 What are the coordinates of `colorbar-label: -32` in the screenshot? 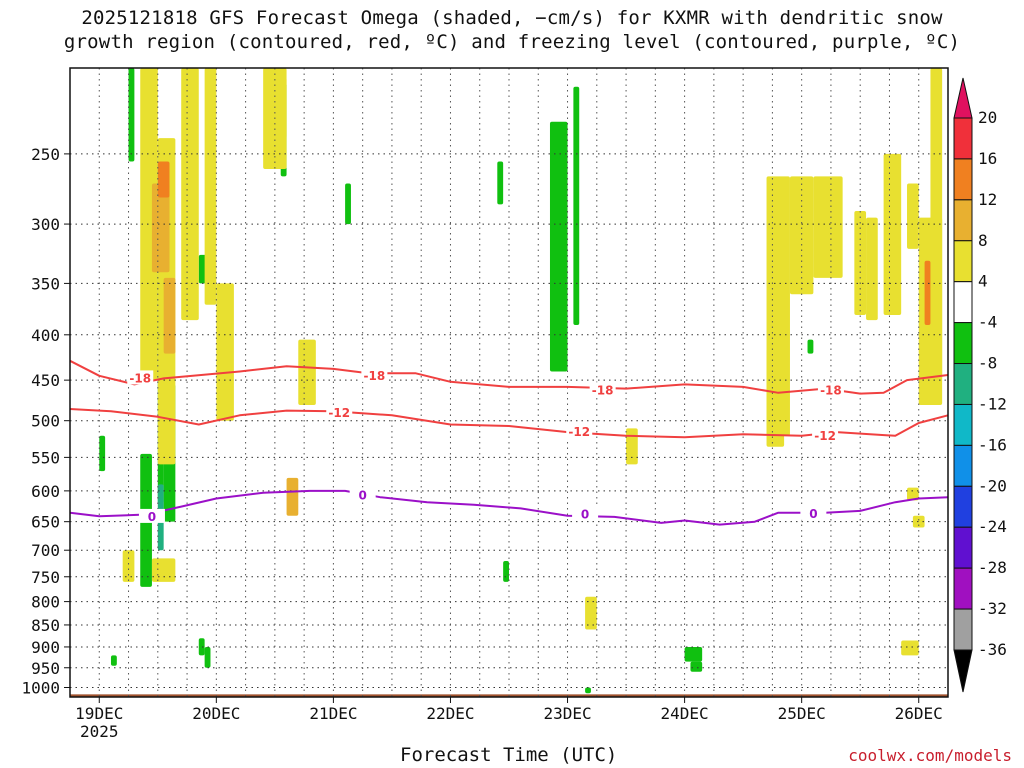 It's located at (992, 608).